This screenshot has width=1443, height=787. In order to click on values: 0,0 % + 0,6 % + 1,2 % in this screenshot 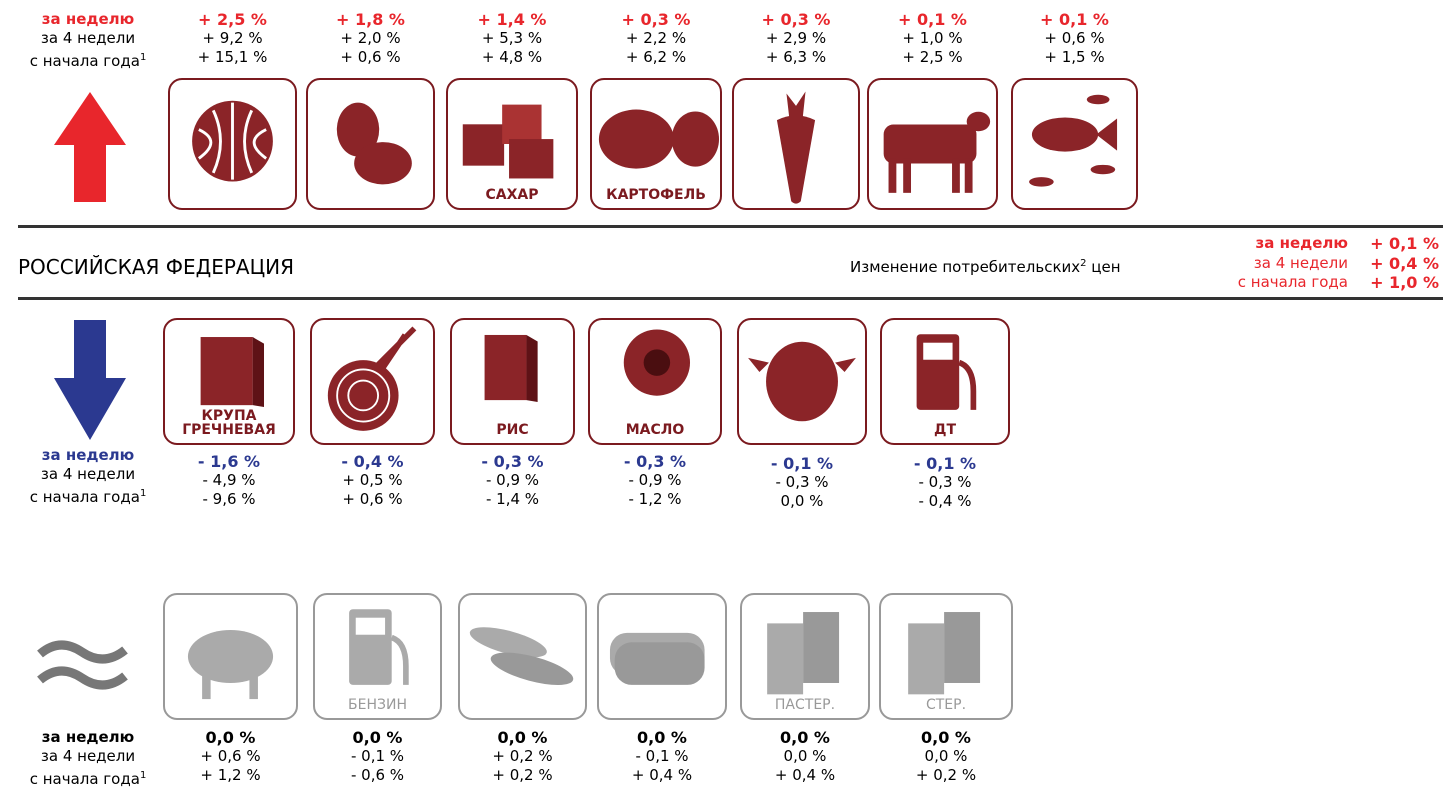, I will do `click(231, 756)`.